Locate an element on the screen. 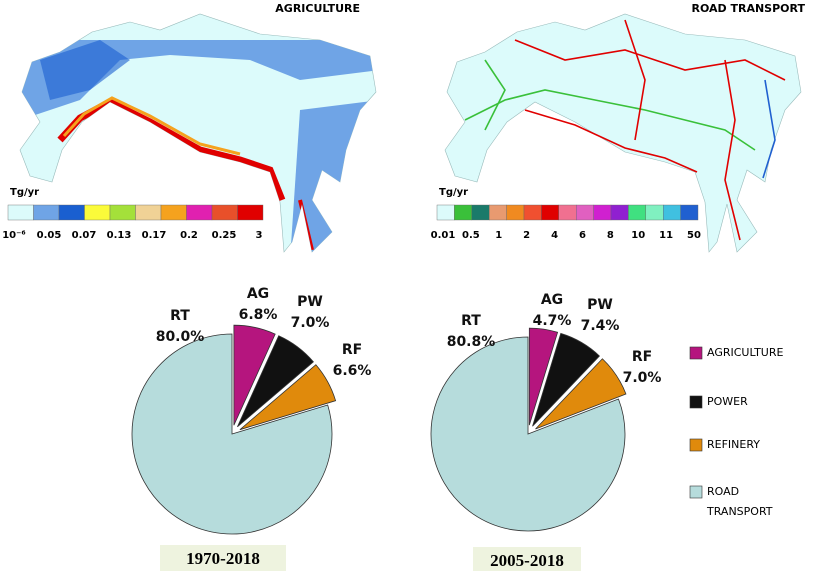 The height and width of the screenshot is (571, 813). legend-label: POWER is located at coordinates (727, 401).